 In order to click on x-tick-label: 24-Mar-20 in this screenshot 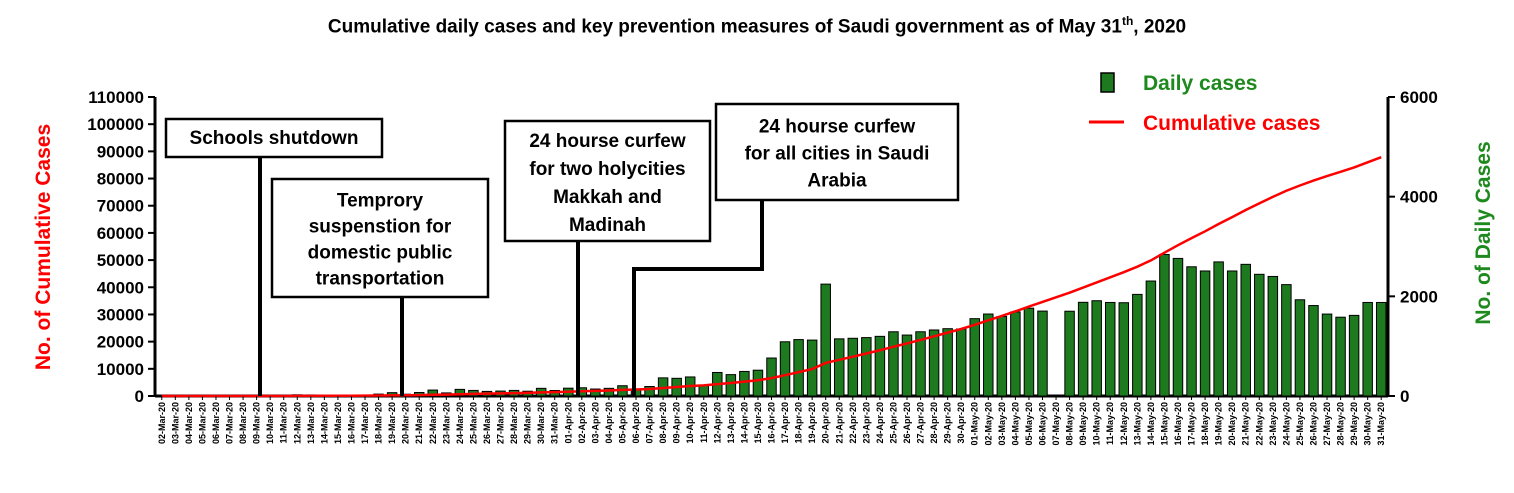, I will do `click(460, 423)`.